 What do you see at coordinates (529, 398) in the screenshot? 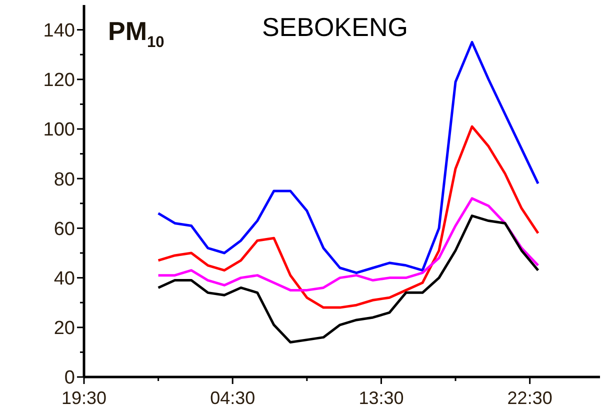
I see `x-tick-label: 22:30` at bounding box center [529, 398].